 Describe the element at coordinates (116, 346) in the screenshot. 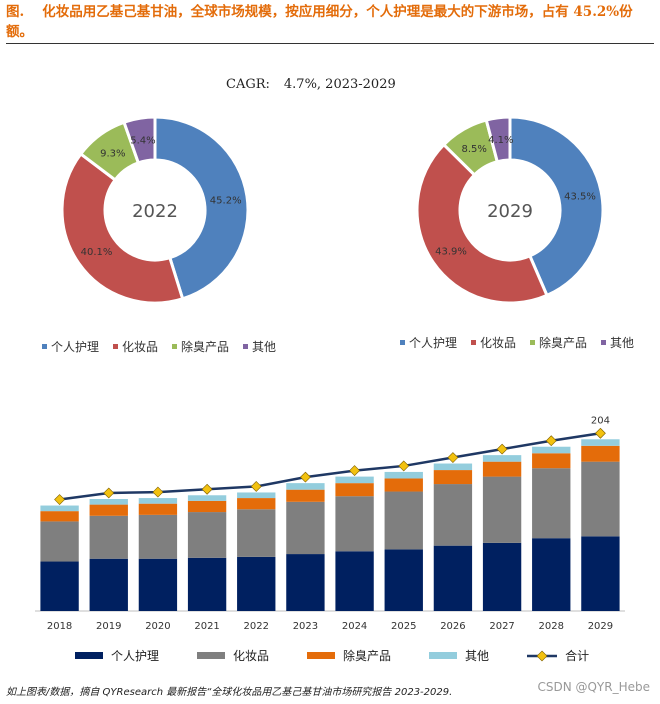

I see `pie1-legend-swatch-cosmetics` at that location.